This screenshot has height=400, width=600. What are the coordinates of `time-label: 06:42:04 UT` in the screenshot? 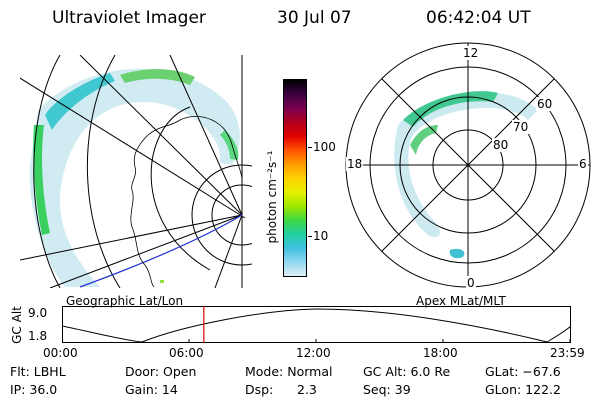 It's located at (478, 18).